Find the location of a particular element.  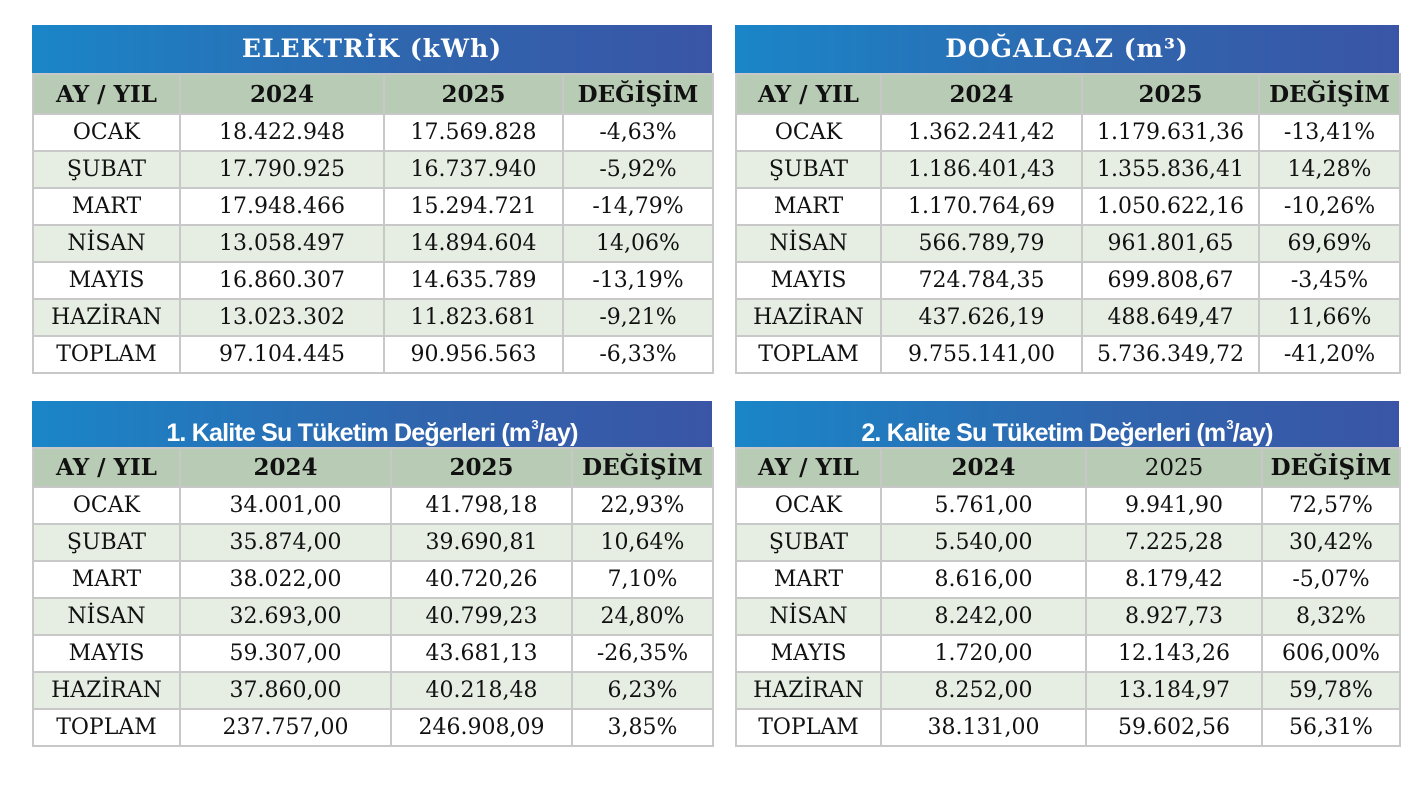

cell-change: 69,69% is located at coordinates (1329, 243).